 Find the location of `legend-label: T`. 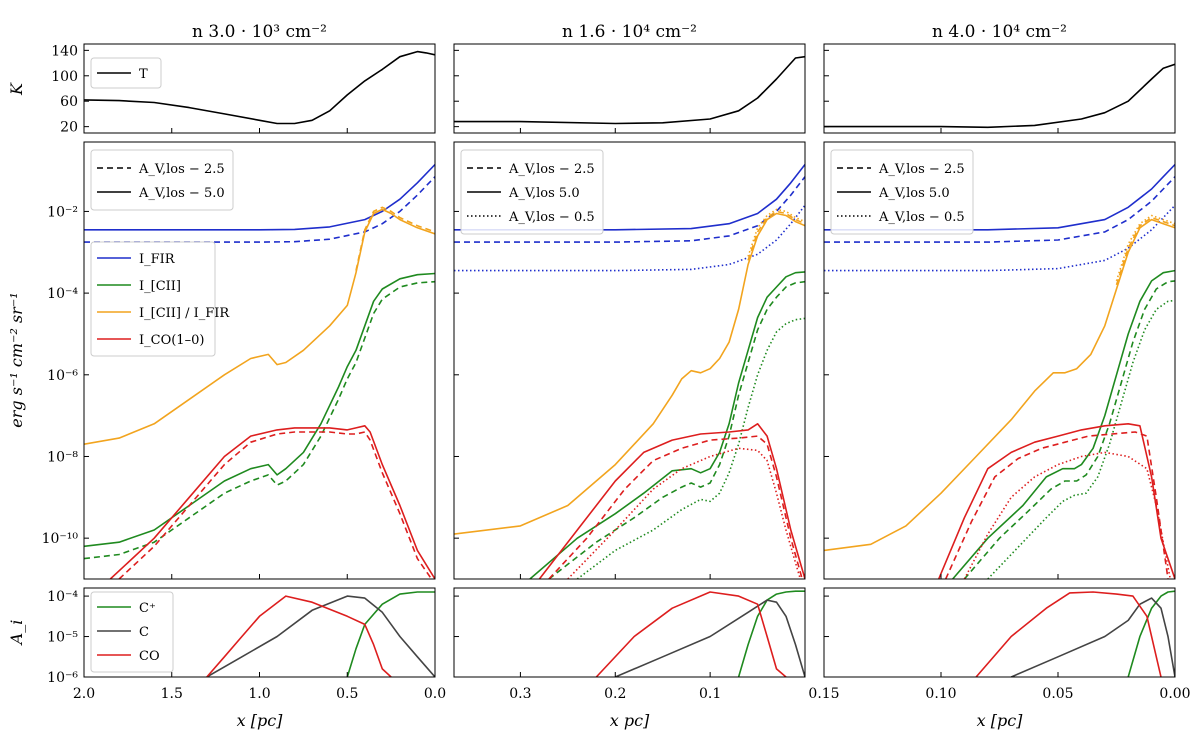

legend-label: T is located at coordinates (143, 74).